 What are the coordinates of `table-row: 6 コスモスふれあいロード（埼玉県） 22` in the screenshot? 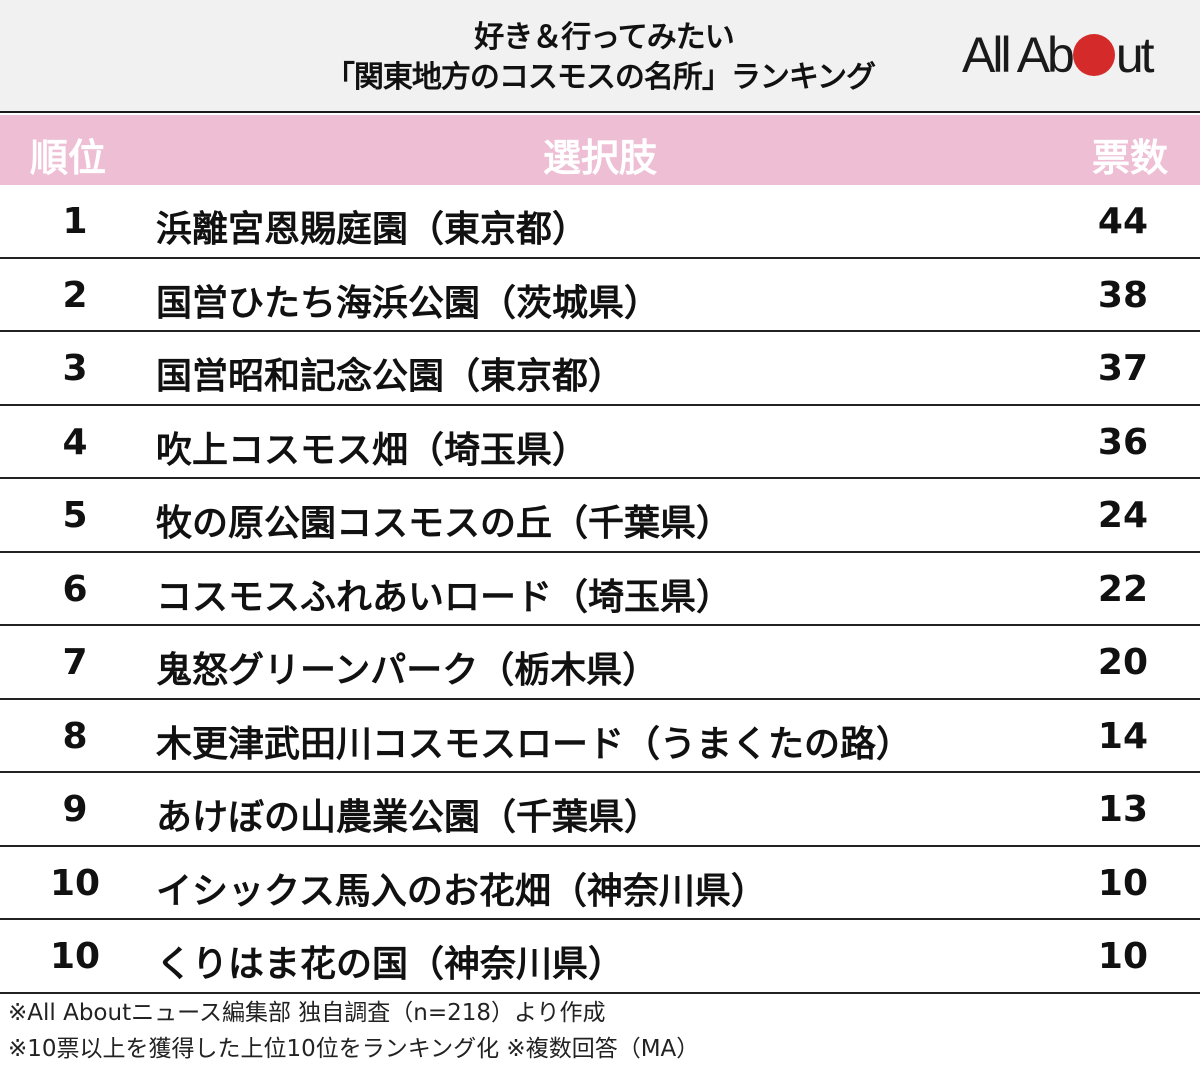 It's located at (600, 589).